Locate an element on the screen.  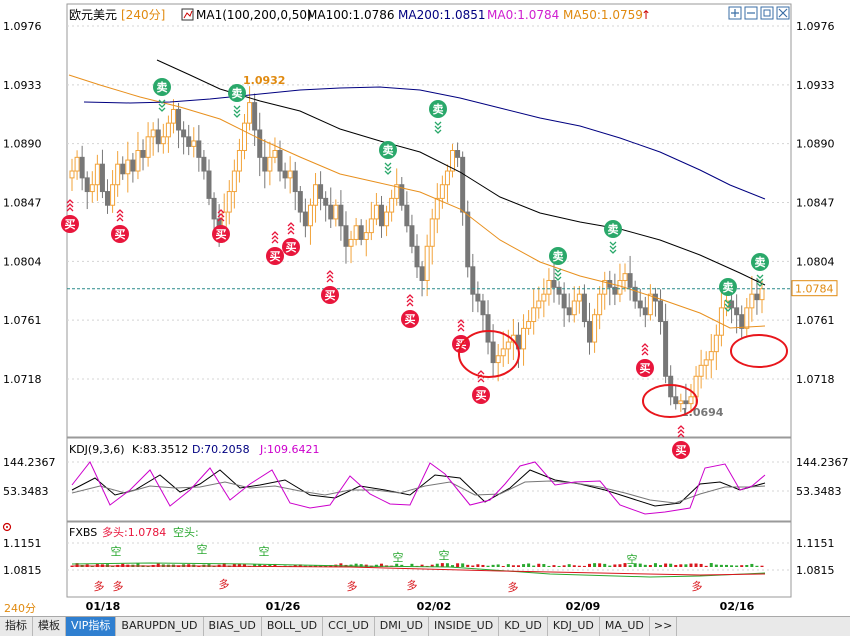
indicator-tab: 模板 is located at coordinates (49, 626).